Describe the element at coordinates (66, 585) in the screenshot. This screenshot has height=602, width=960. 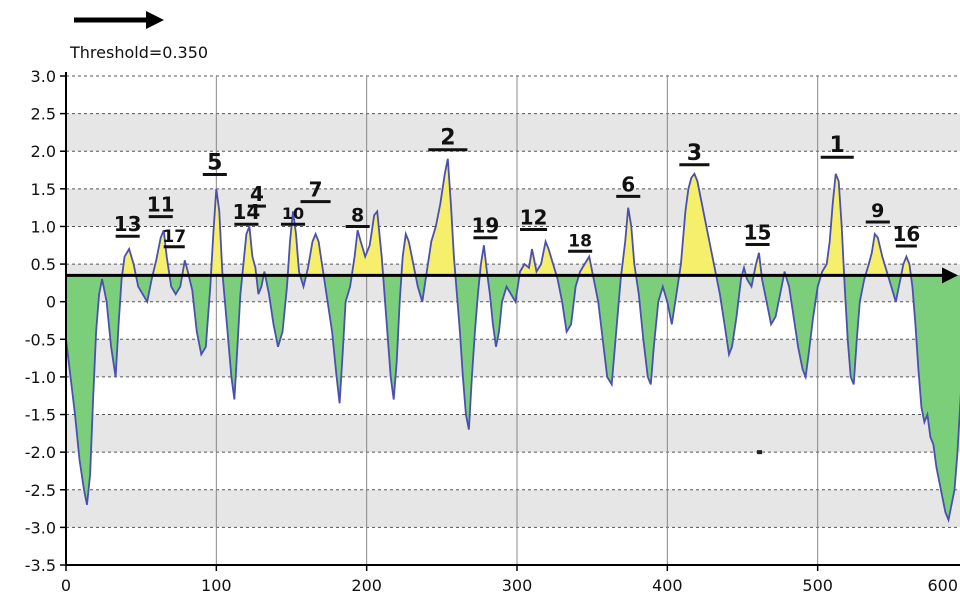
I see `x-tick-label: 0` at that location.